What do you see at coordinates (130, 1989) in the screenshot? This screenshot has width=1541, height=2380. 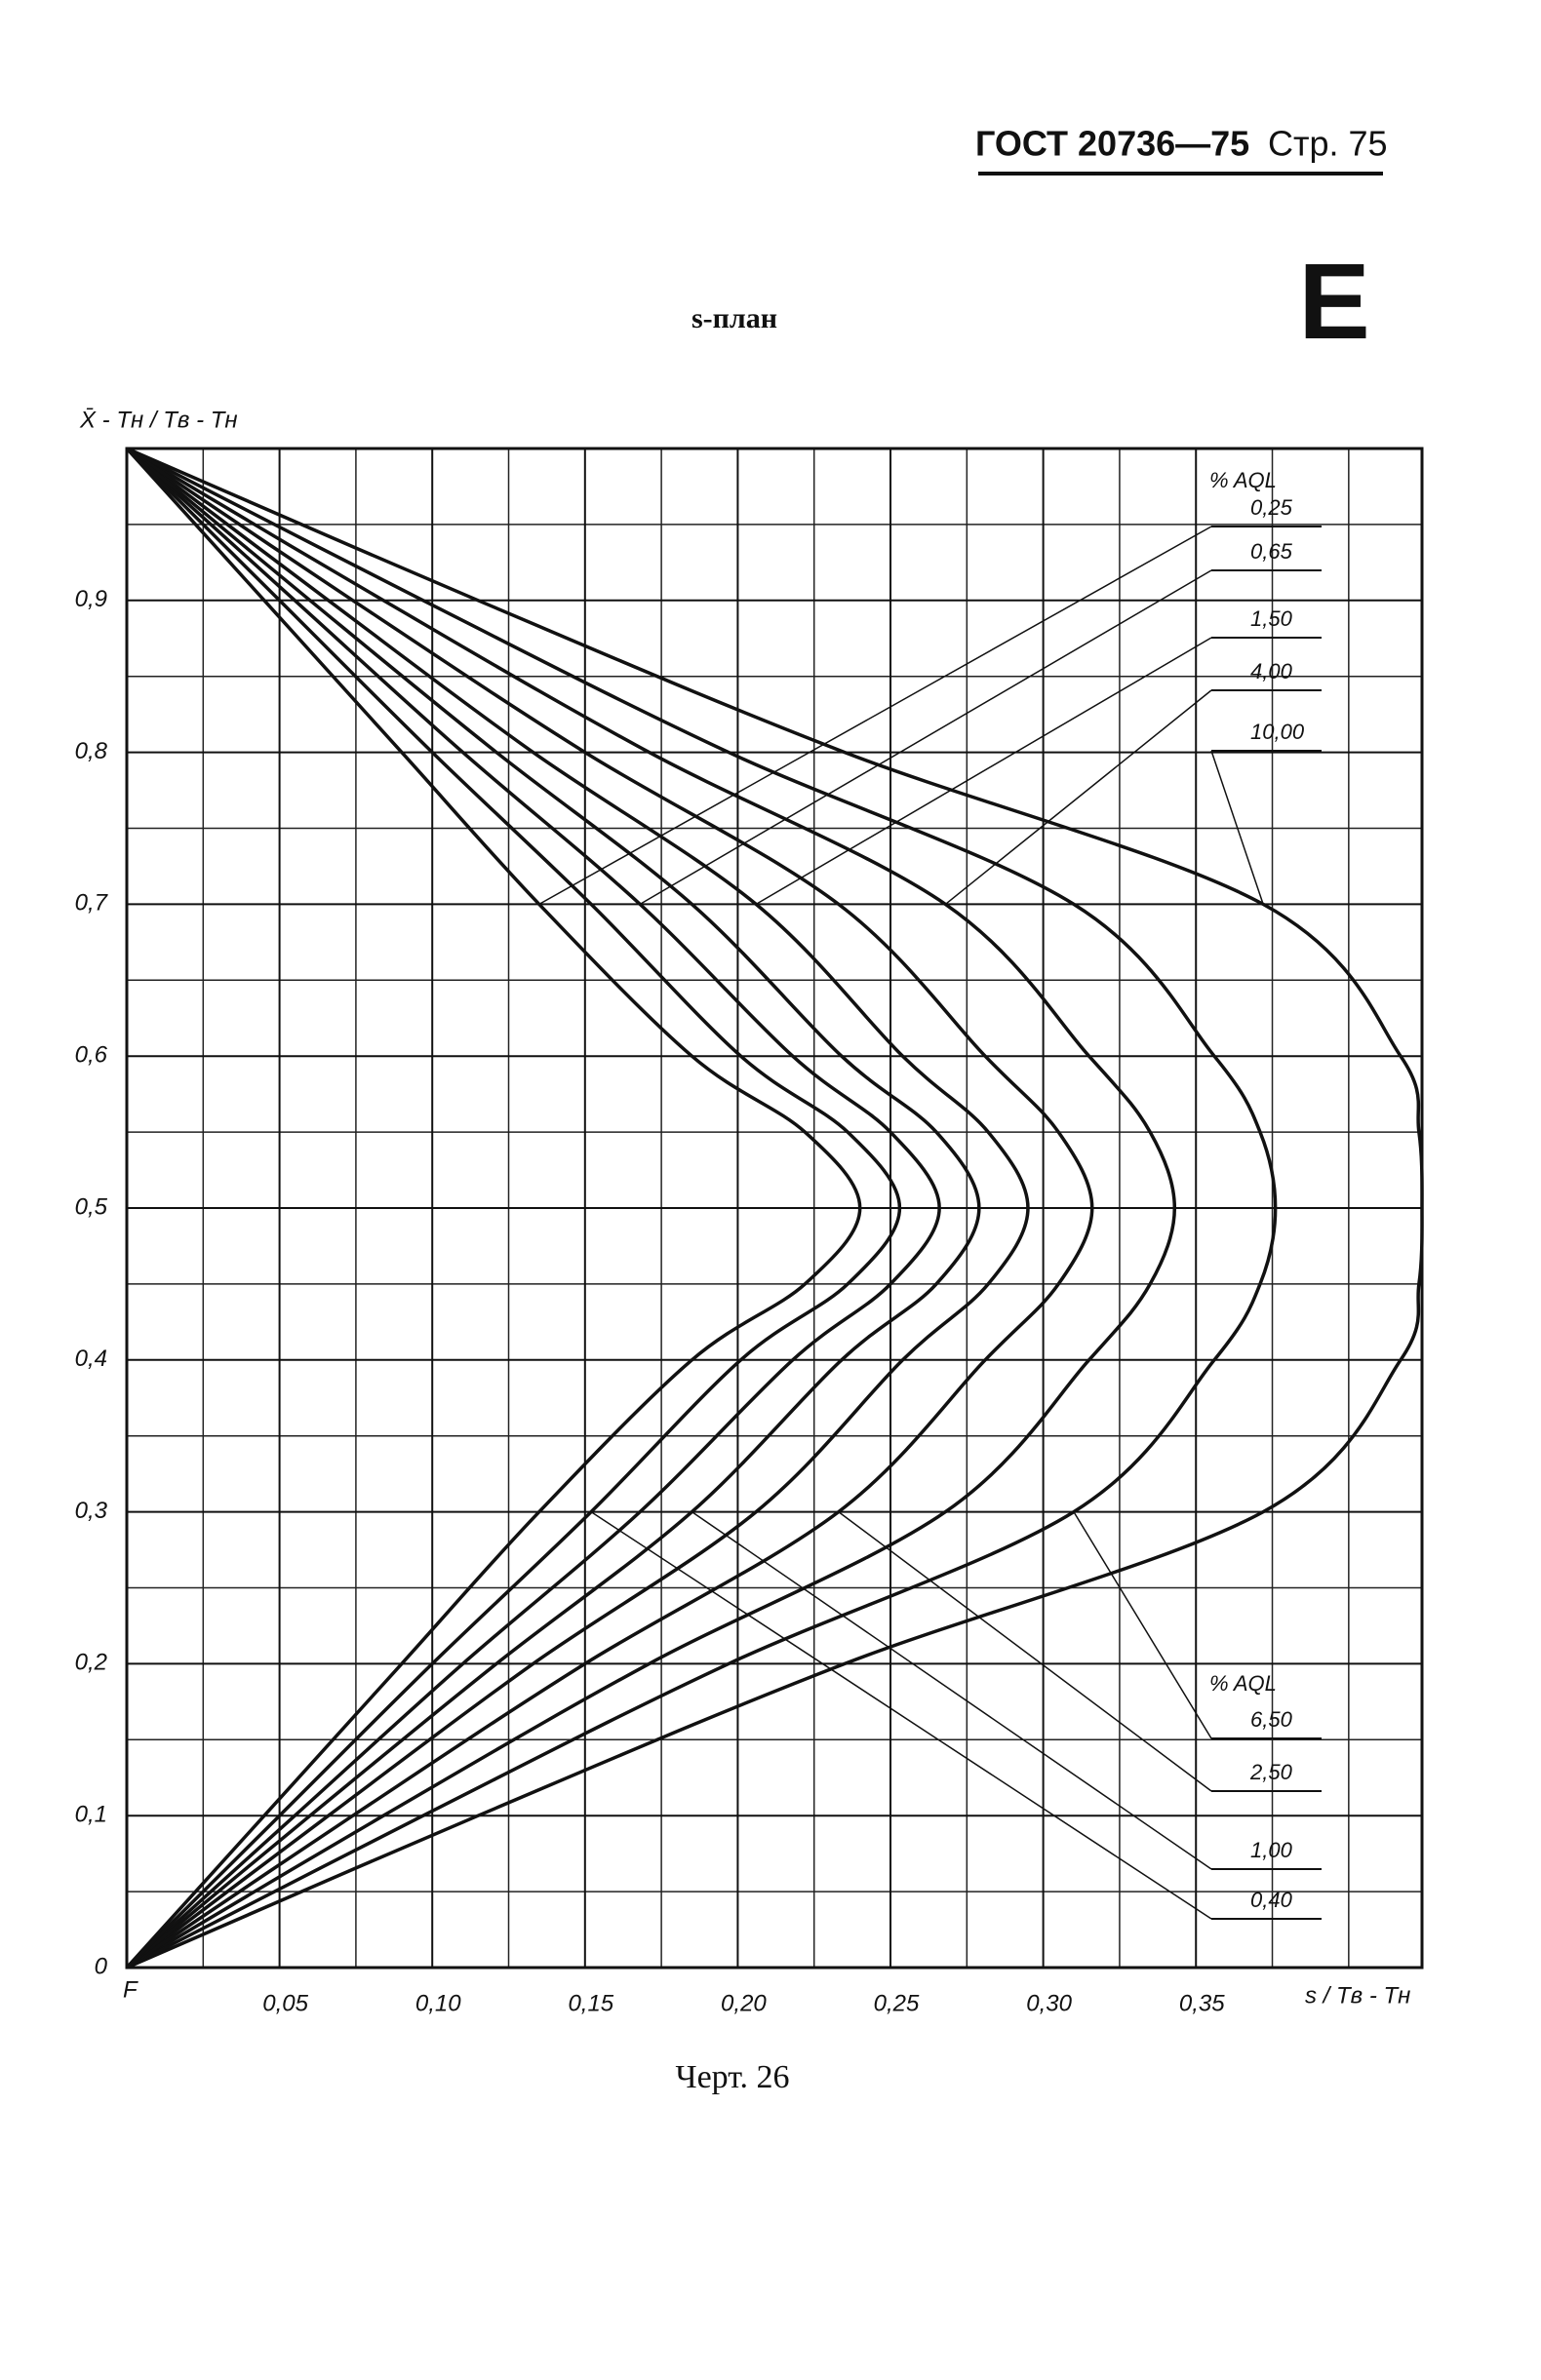 I see `origin-label: F` at bounding box center [130, 1989].